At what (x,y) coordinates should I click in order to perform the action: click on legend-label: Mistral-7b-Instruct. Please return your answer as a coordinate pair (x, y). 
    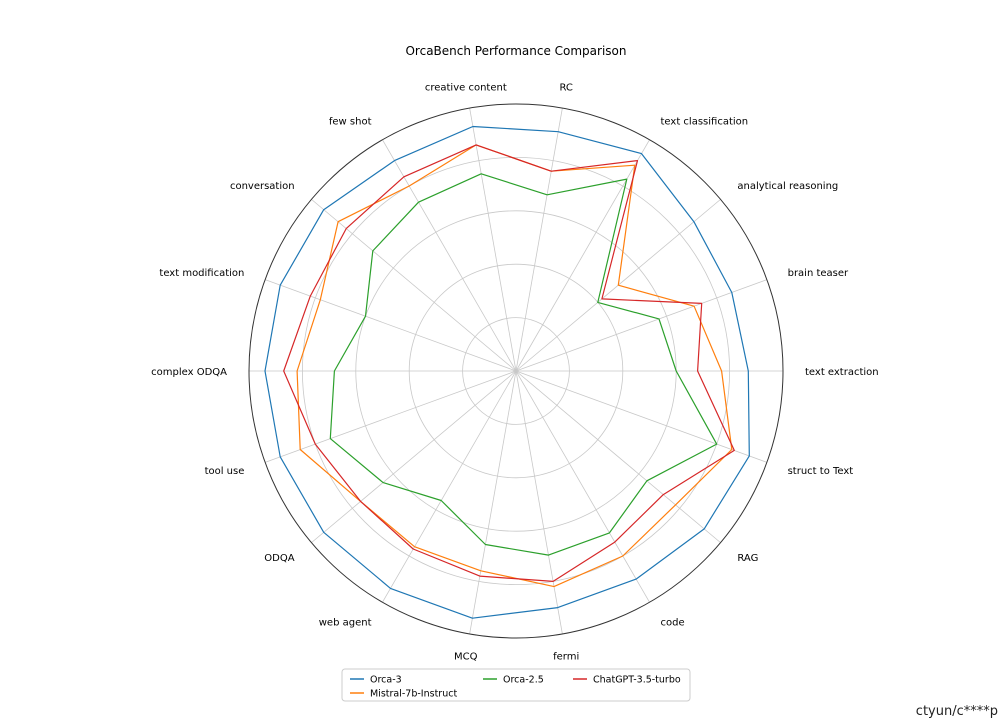
    Looking at the image, I should click on (413, 694).